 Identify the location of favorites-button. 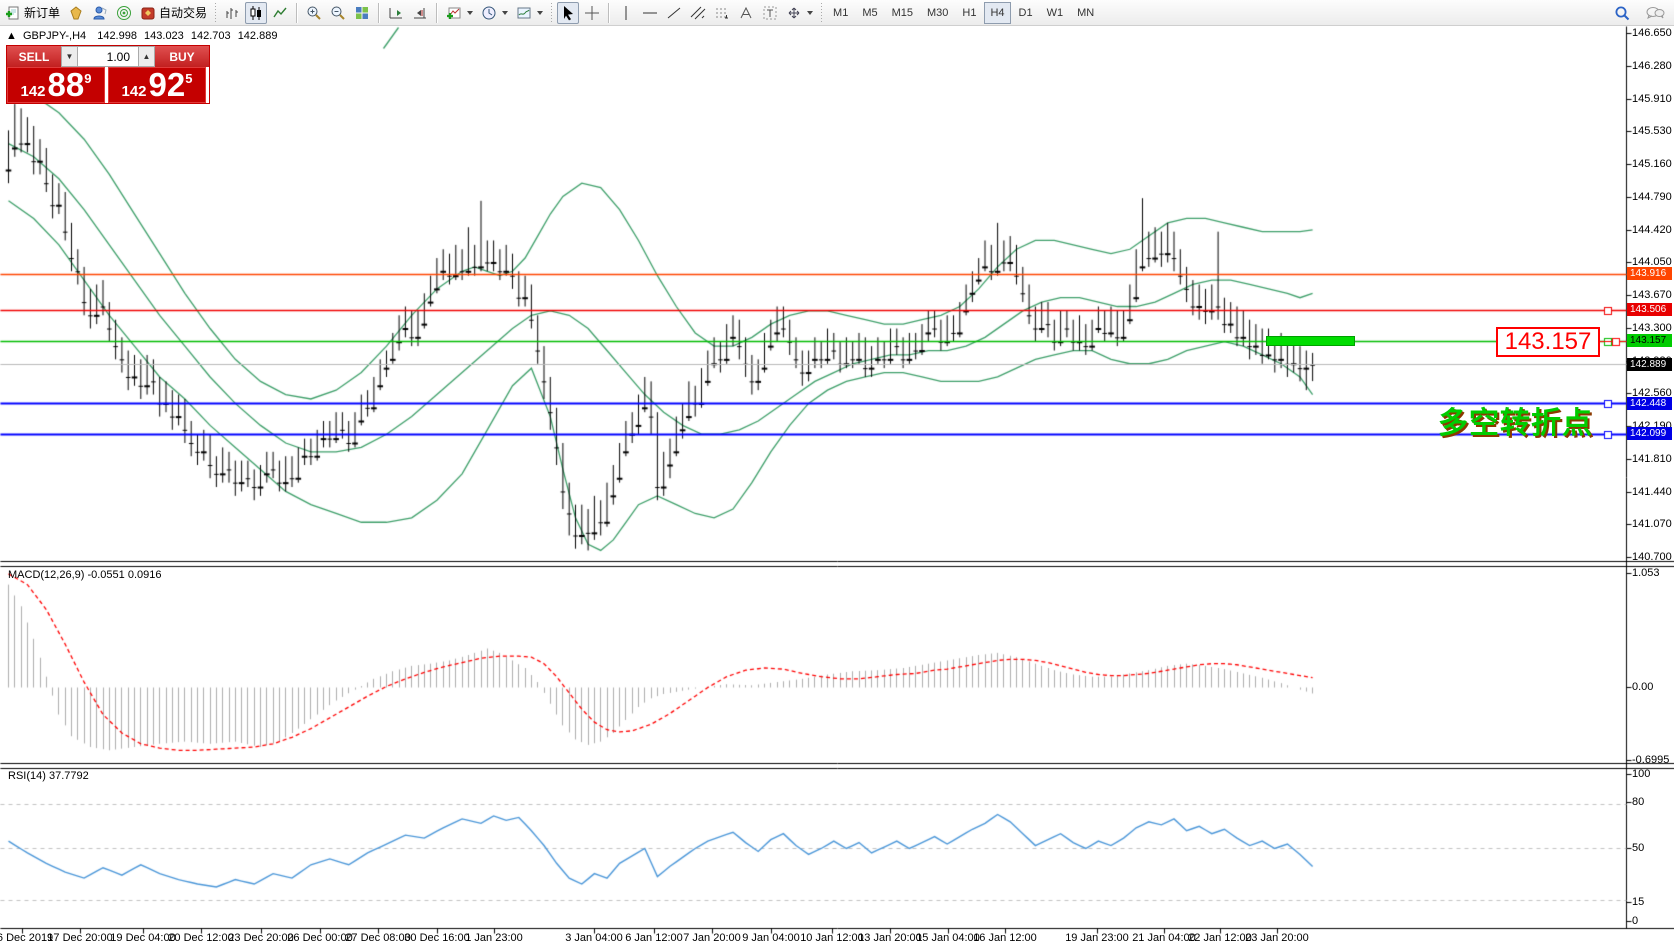
(76, 13).